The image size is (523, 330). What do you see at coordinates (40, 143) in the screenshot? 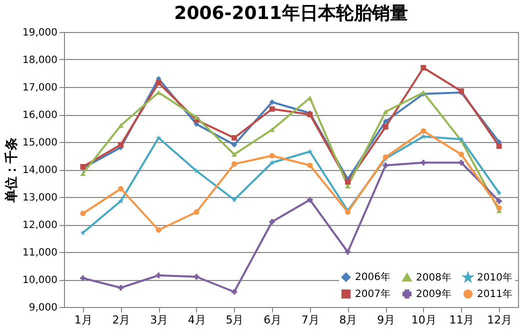
I see `y-tick-label: 15,000` at bounding box center [40, 143].